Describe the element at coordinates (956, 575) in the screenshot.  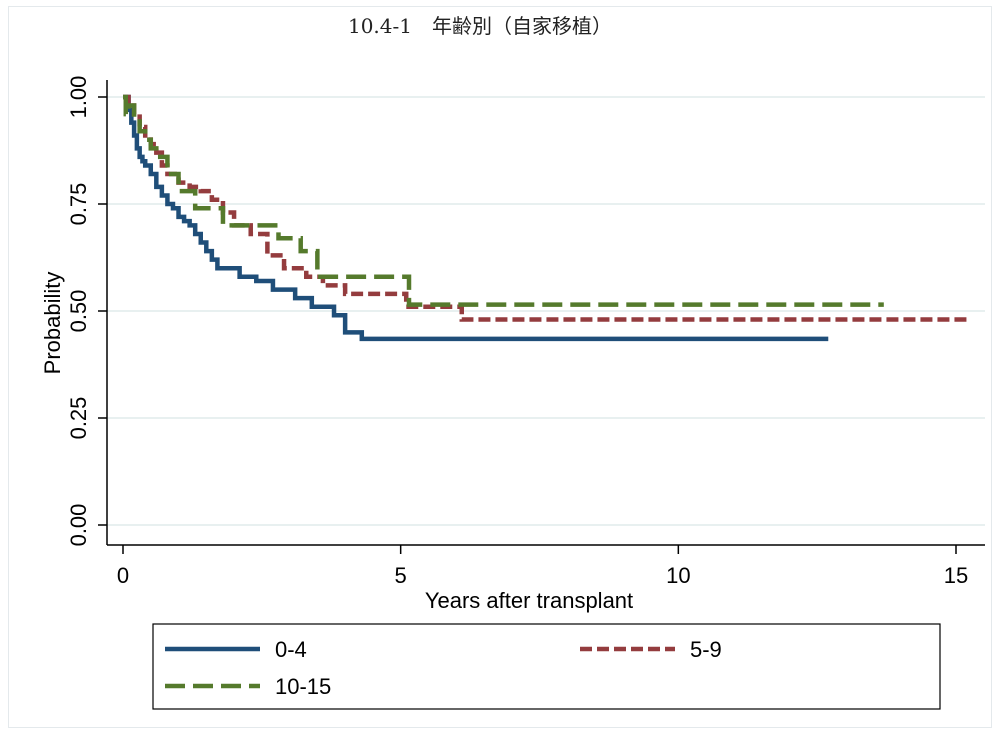
I see `x-tick-label-3: 15` at that location.